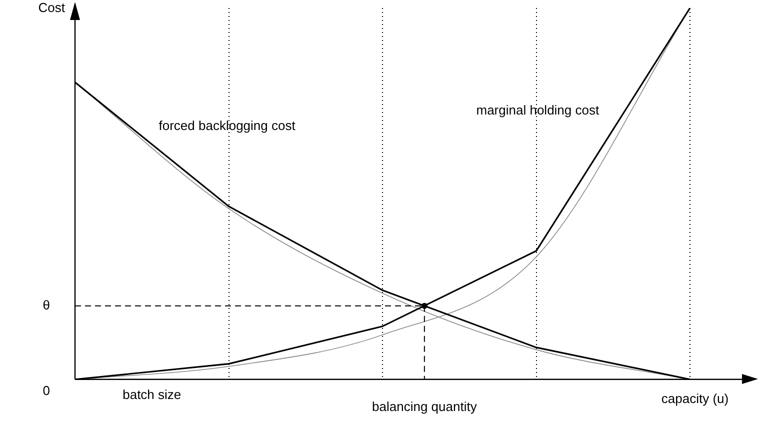  What do you see at coordinates (227, 125) in the screenshot?
I see `series-label: forced backlogging cost` at bounding box center [227, 125].